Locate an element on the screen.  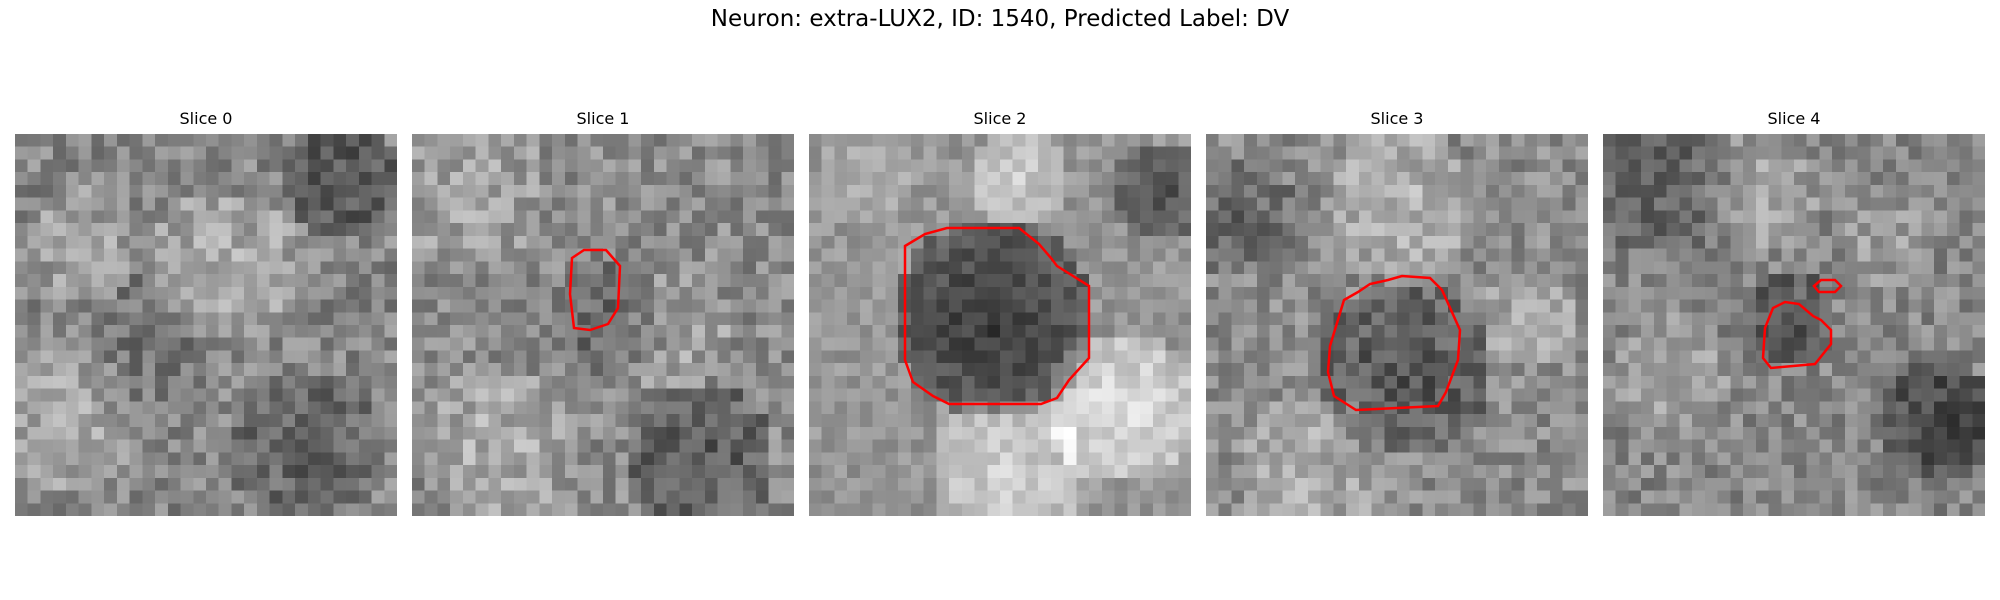
slice-title: Slice 1 is located at coordinates (603, 118).